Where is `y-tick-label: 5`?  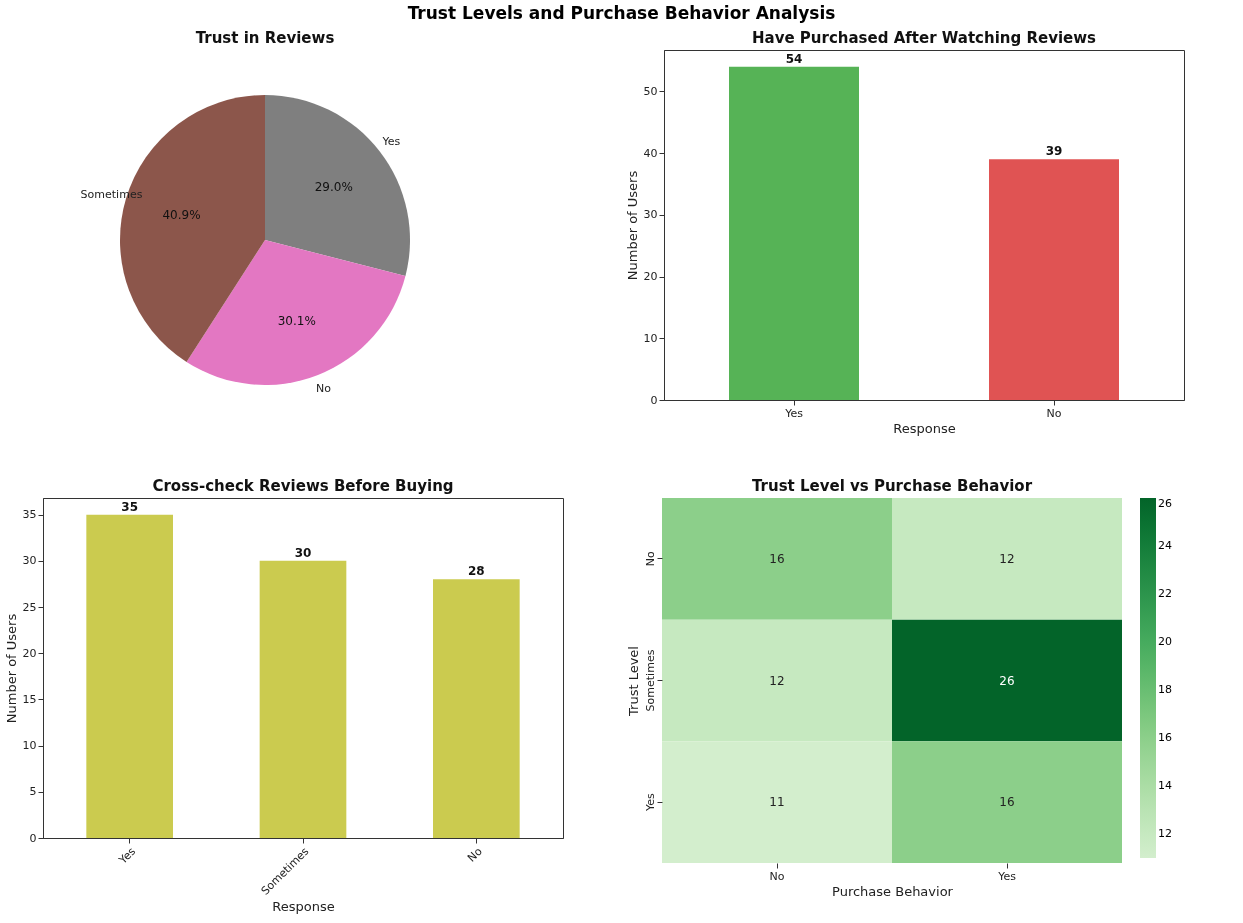 y-tick-label: 5 is located at coordinates (33, 792).